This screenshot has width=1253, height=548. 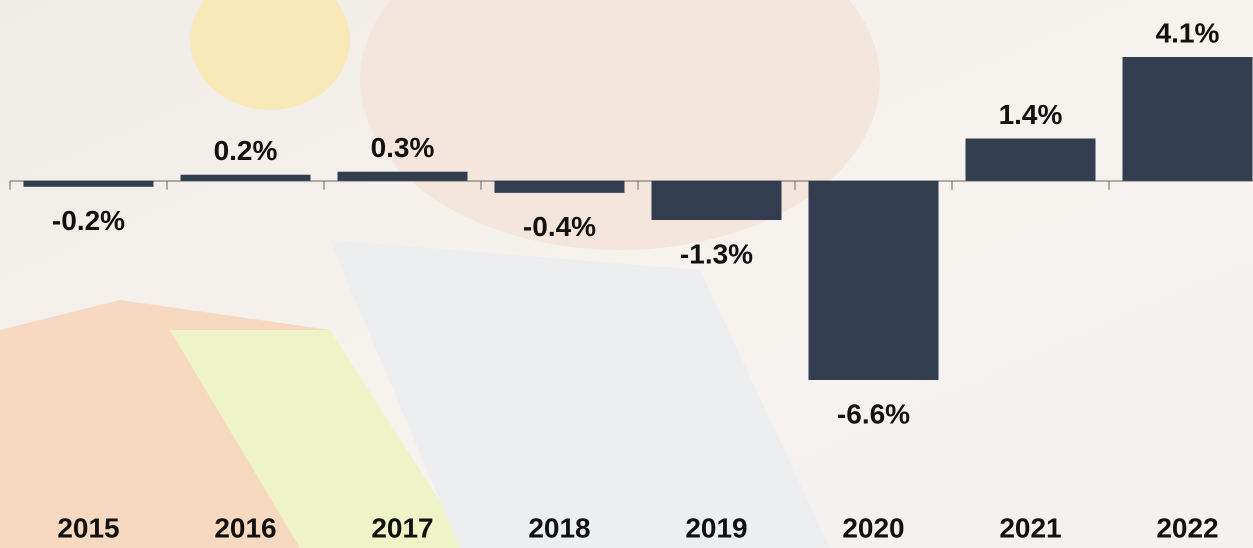 I want to click on x-tick-label: 2022, so click(x=1187, y=527).